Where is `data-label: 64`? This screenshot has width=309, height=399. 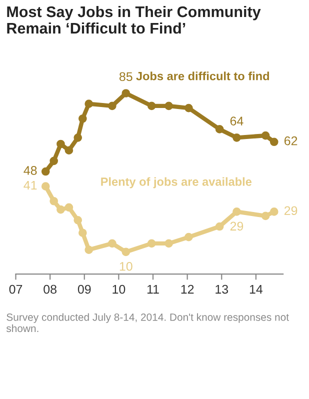 data-label: 64 is located at coordinates (237, 121).